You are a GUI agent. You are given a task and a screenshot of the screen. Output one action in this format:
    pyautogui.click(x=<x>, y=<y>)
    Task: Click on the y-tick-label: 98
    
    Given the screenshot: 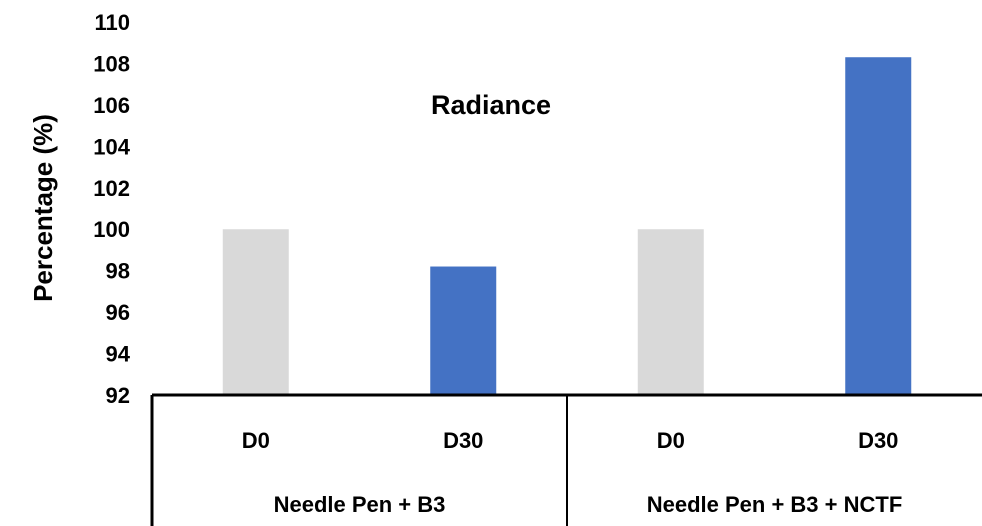 What is the action you would take?
    pyautogui.click(x=118, y=271)
    